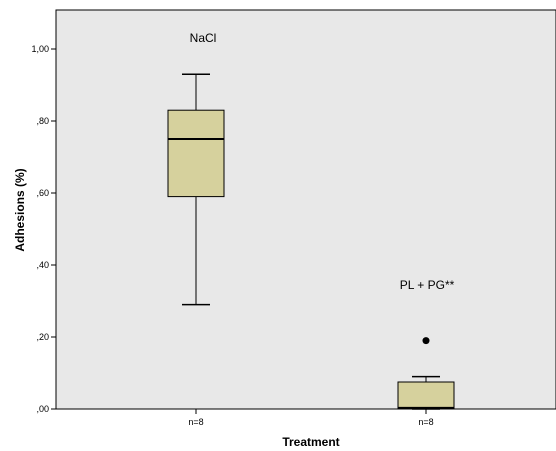  I want to click on group-annotation: PL + PG**, so click(427, 285).